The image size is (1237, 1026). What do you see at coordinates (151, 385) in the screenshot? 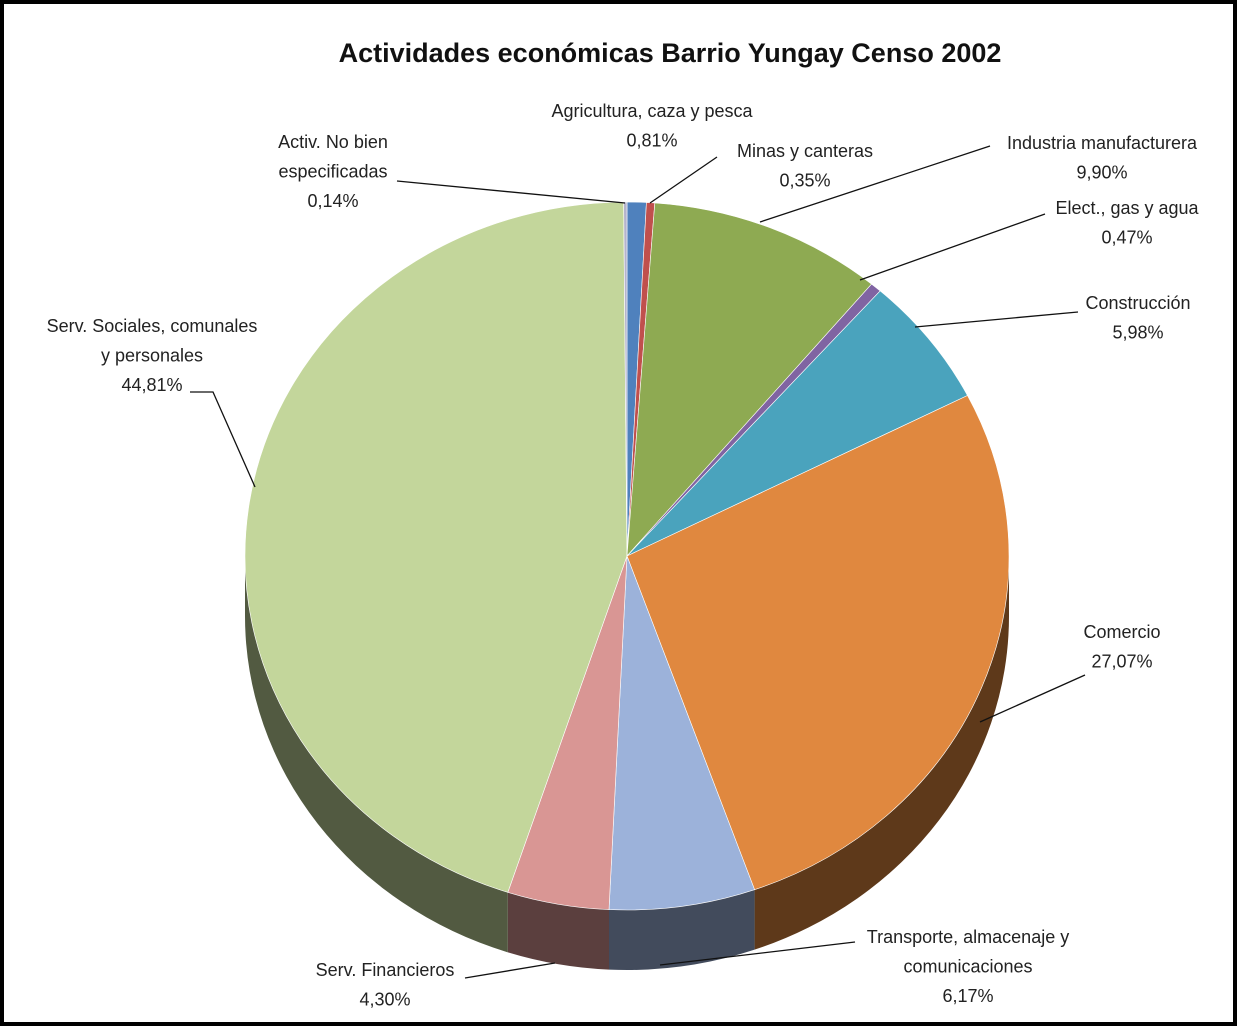
I see `value-label: 44,81%` at bounding box center [151, 385].